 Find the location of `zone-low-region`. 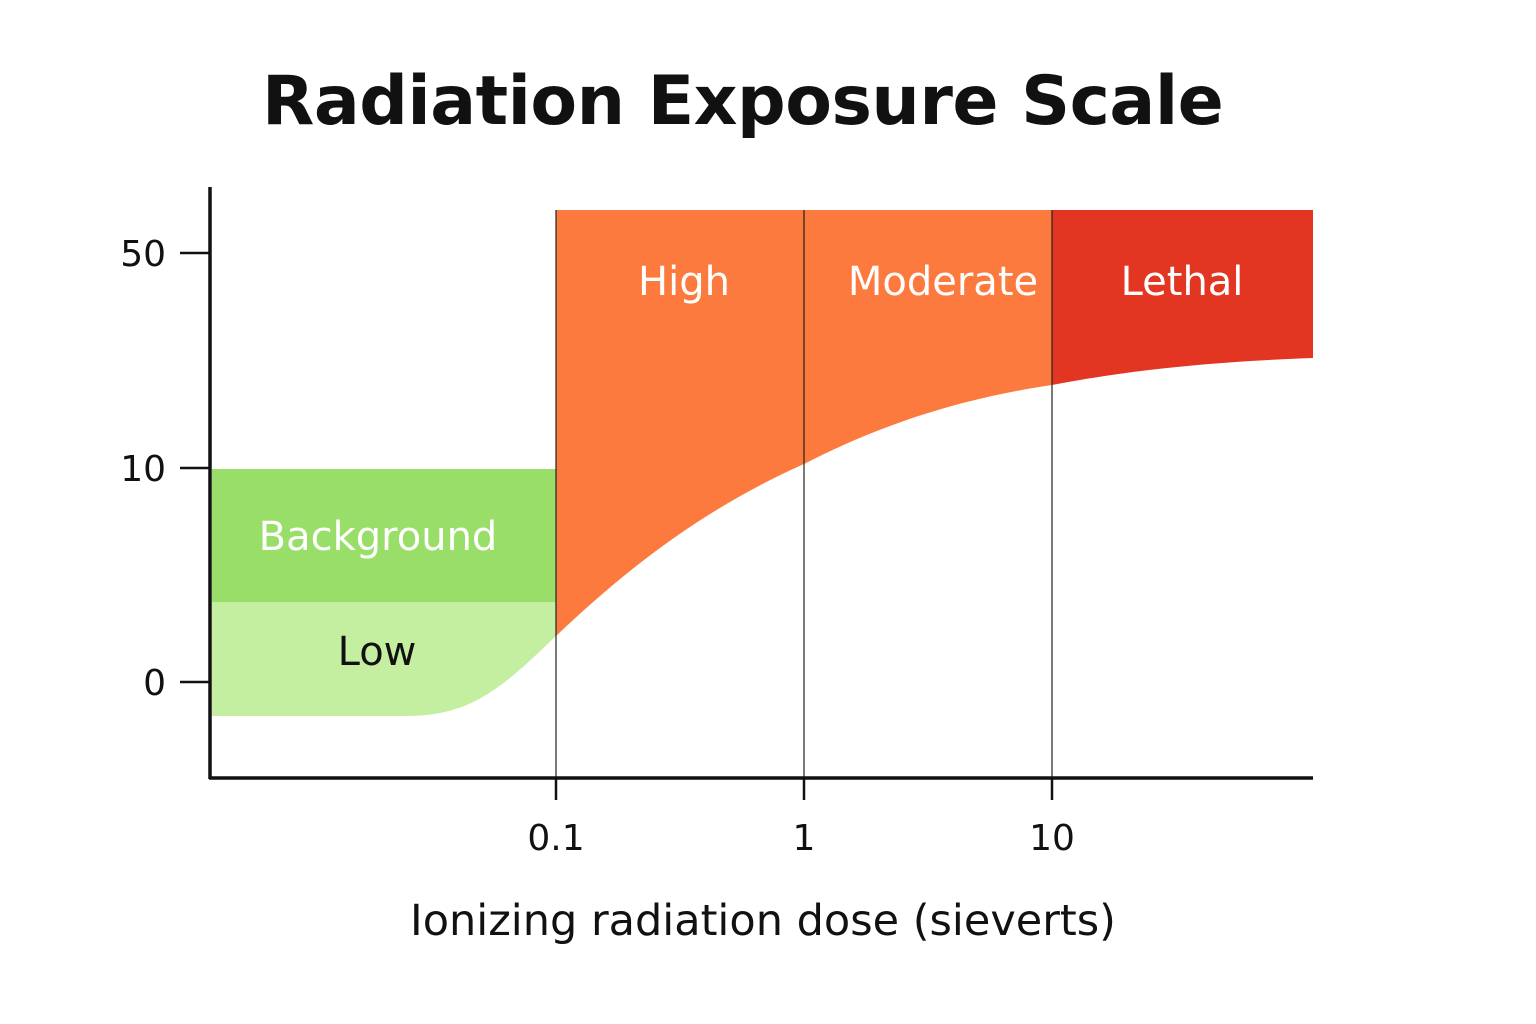

zone-low-region is located at coordinates (384, 659).